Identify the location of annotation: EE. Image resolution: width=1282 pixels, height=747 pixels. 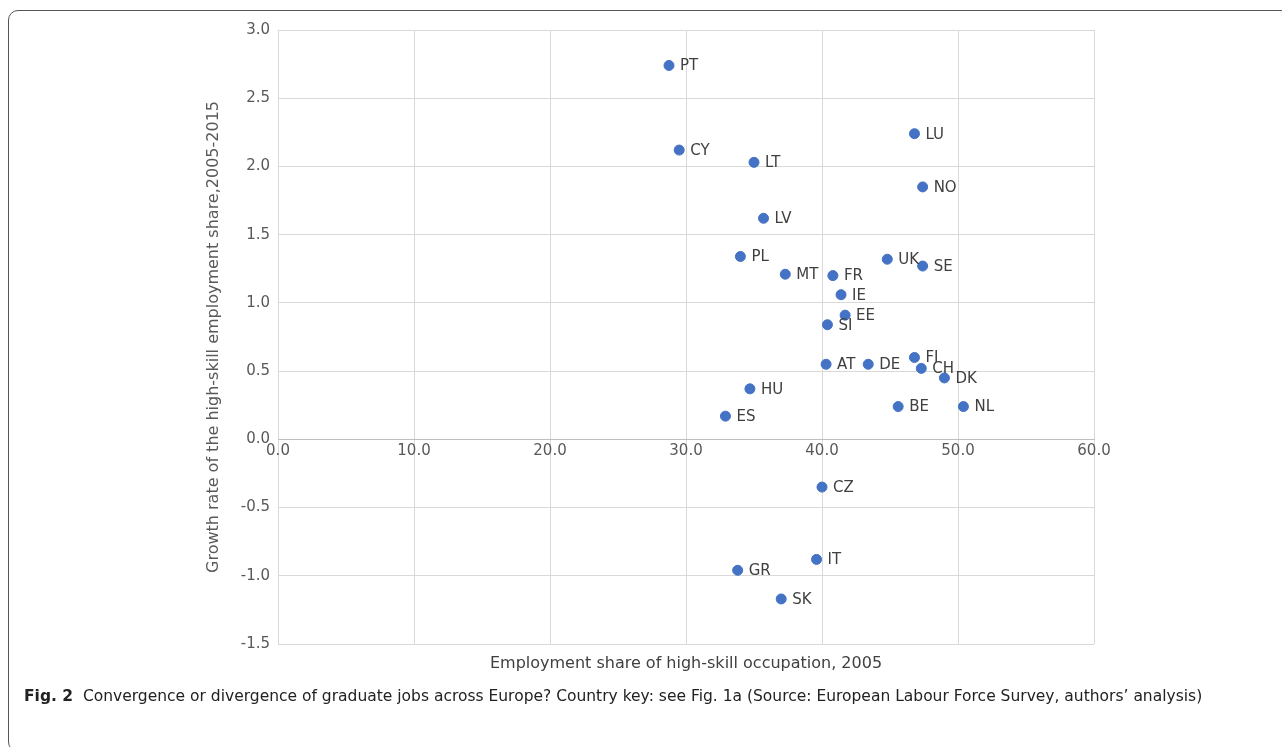
(866, 315).